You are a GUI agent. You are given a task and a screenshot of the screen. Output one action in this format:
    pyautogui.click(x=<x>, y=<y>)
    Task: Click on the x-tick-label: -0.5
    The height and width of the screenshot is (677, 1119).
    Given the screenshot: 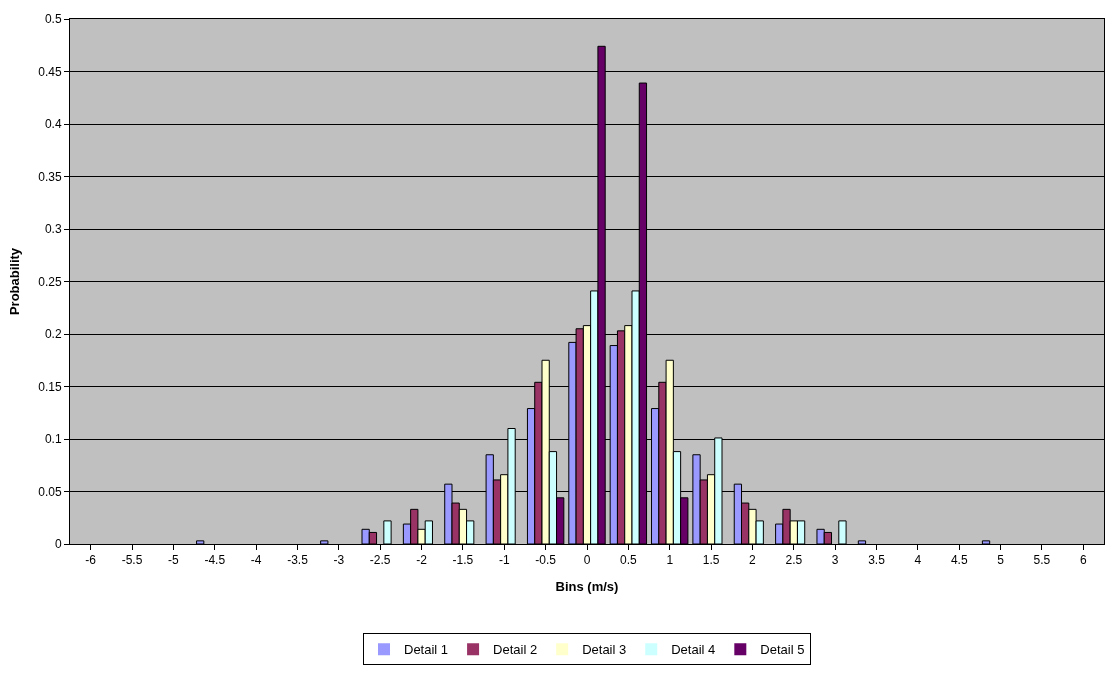 What is the action you would take?
    pyautogui.click(x=546, y=560)
    